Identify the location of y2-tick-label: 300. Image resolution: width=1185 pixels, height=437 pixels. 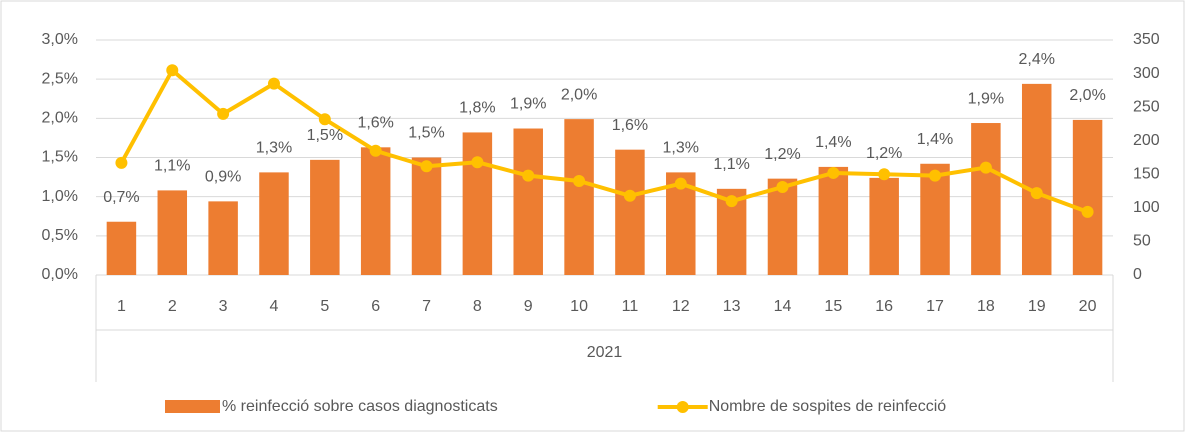
(1146, 73).